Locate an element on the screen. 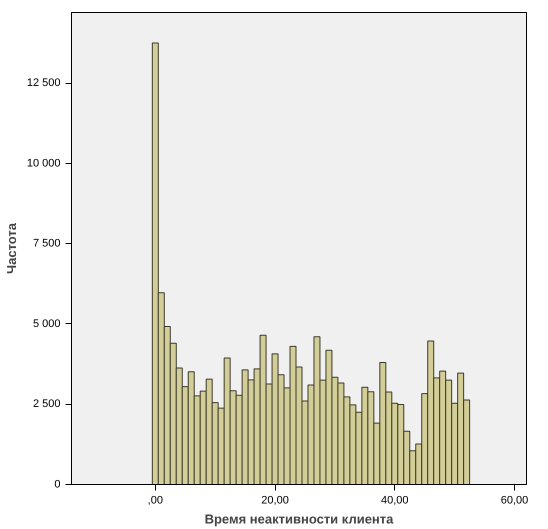 The image size is (548, 529). x-tick-label: 20,00 is located at coordinates (275, 500).